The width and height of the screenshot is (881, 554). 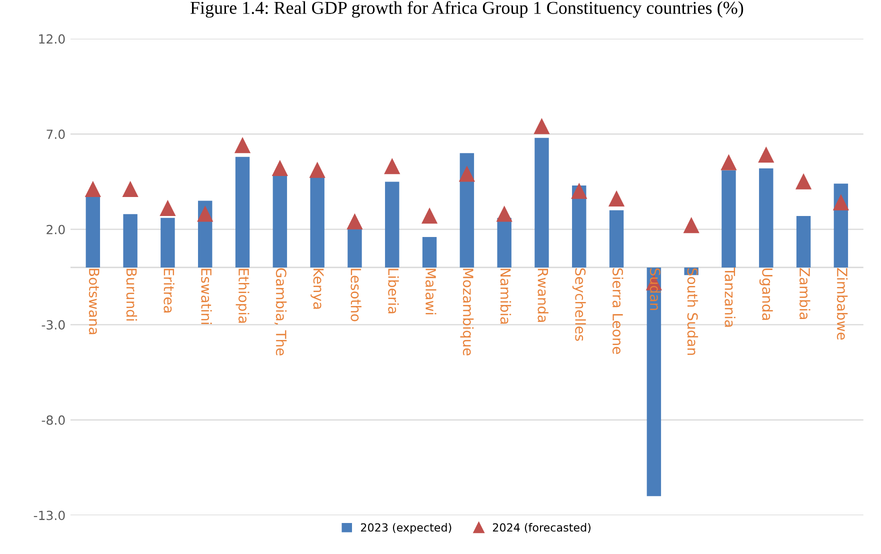 What do you see at coordinates (467, 9) in the screenshot?
I see `chart-title: Figure 1.4: Real GDP growth for Africa Group 1 Constituency countries (%)` at bounding box center [467, 9].